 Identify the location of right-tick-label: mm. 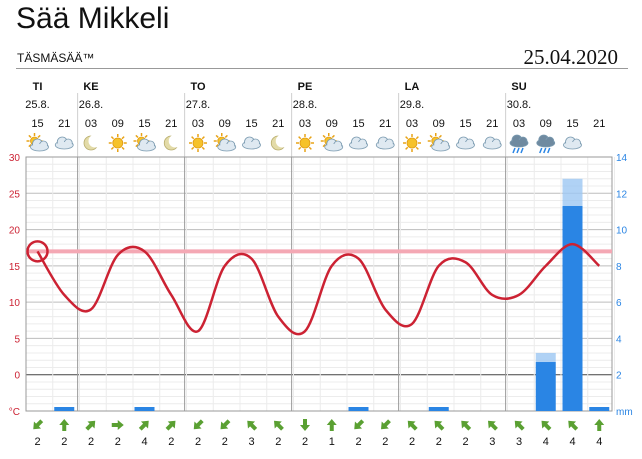
(624, 412).